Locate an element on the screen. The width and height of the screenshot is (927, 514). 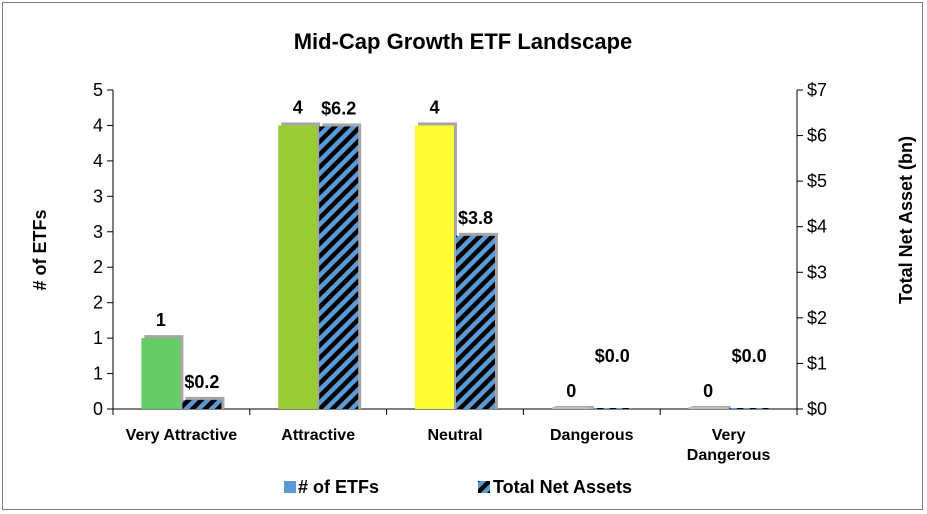
legend-swatch-etf-count is located at coordinates (290, 487).